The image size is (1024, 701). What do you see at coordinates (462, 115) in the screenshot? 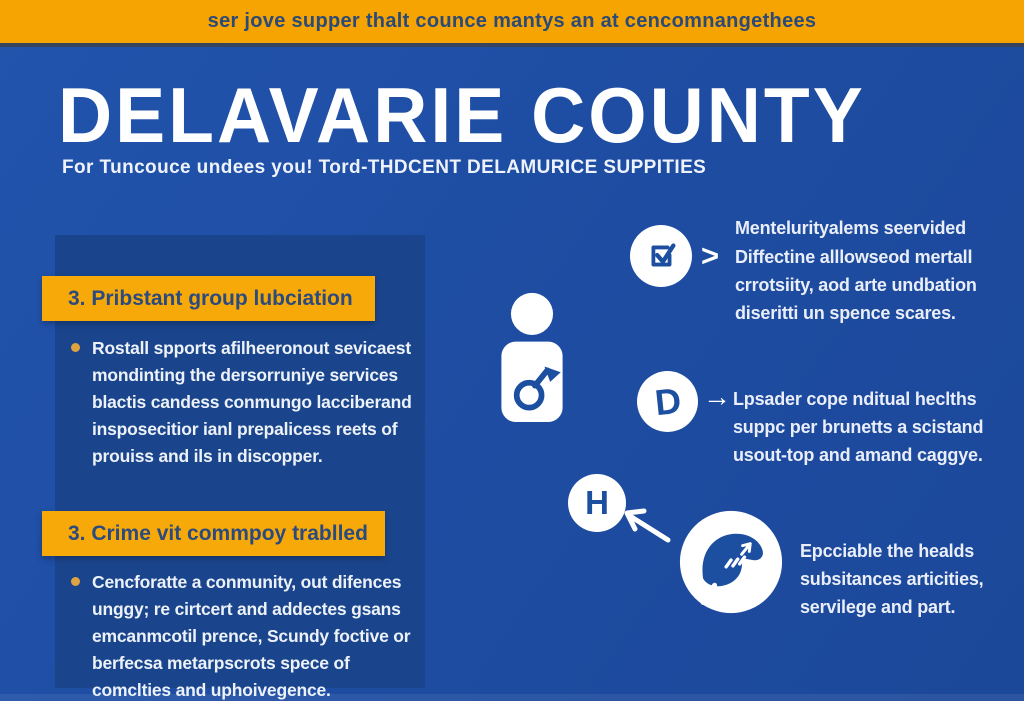
I see `page-title: DELAVARIE COUNTY` at bounding box center [462, 115].